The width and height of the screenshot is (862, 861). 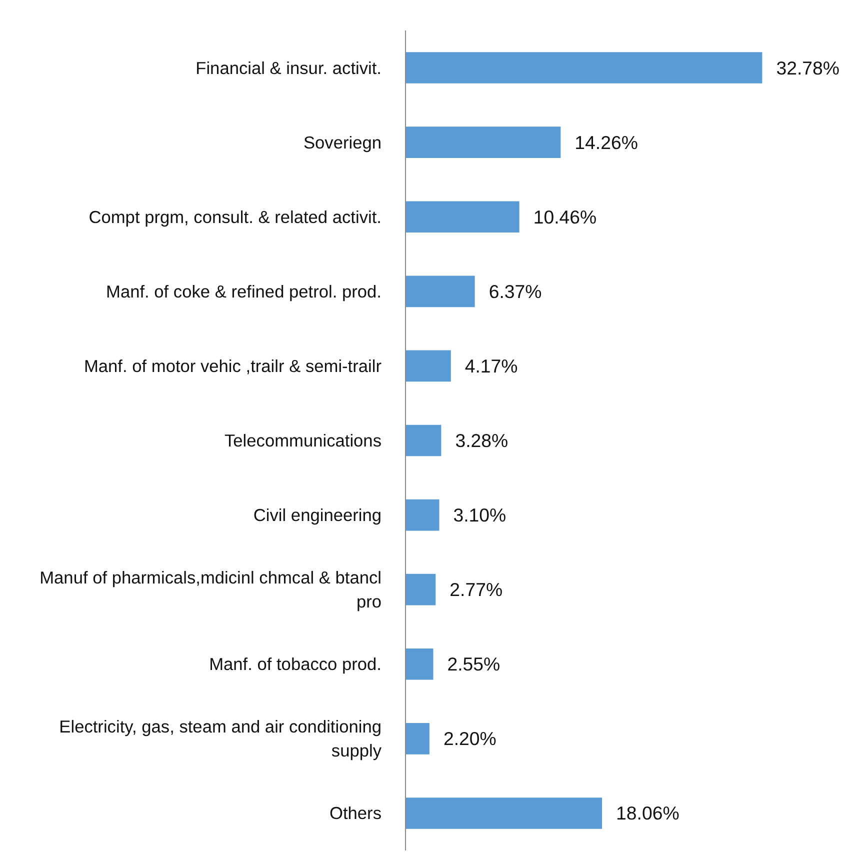 What do you see at coordinates (606, 142) in the screenshot?
I see `data-label: 14.26%` at bounding box center [606, 142].